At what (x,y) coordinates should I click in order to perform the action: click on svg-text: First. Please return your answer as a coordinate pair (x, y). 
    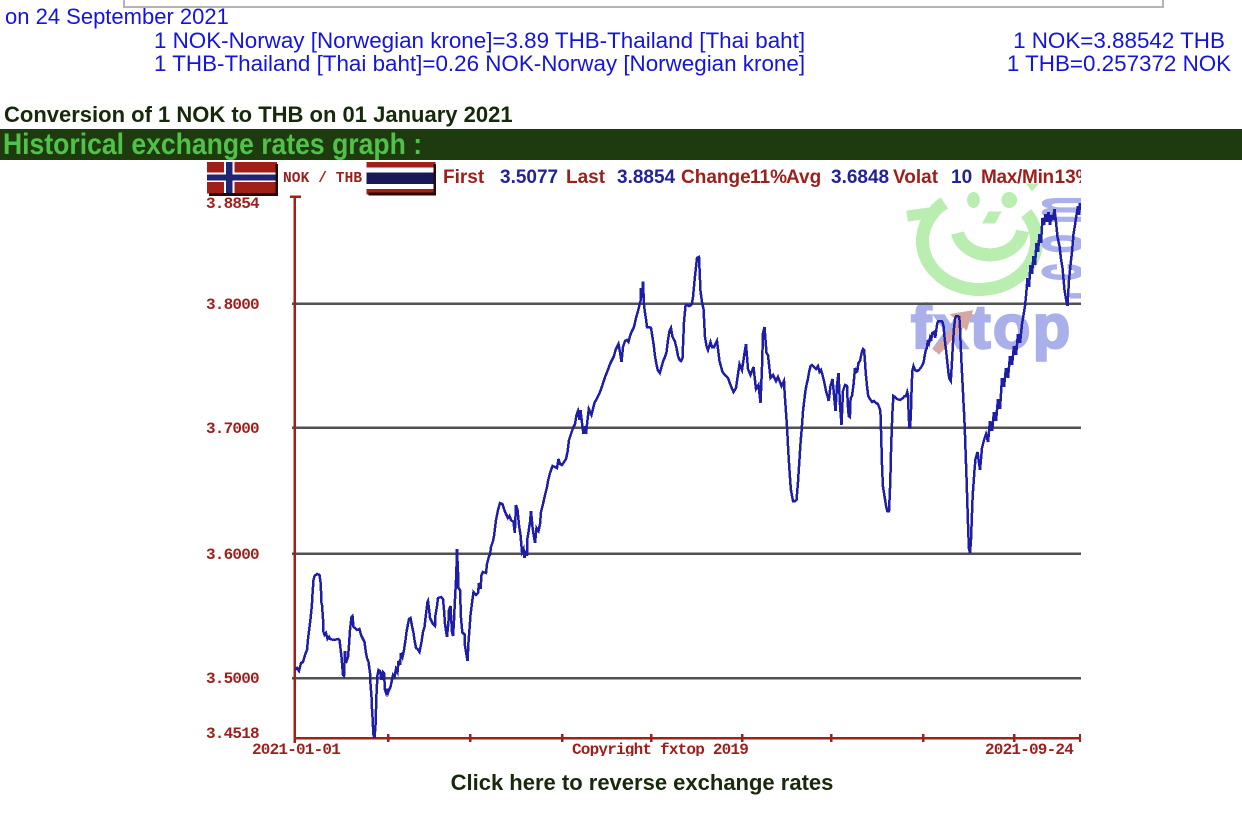
    Looking at the image, I should click on (464, 177).